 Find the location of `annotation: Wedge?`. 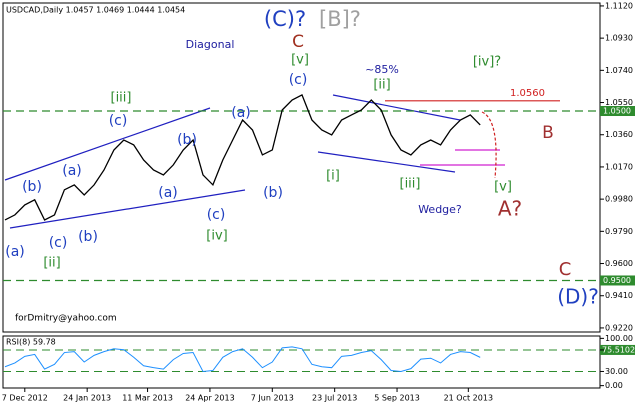

annotation: Wedge? is located at coordinates (440, 209).